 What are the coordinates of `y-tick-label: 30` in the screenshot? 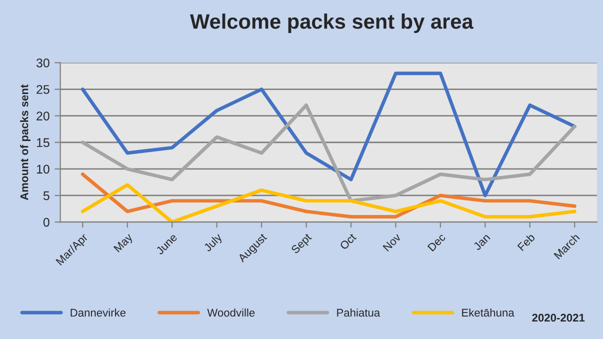 It's located at (43, 63).